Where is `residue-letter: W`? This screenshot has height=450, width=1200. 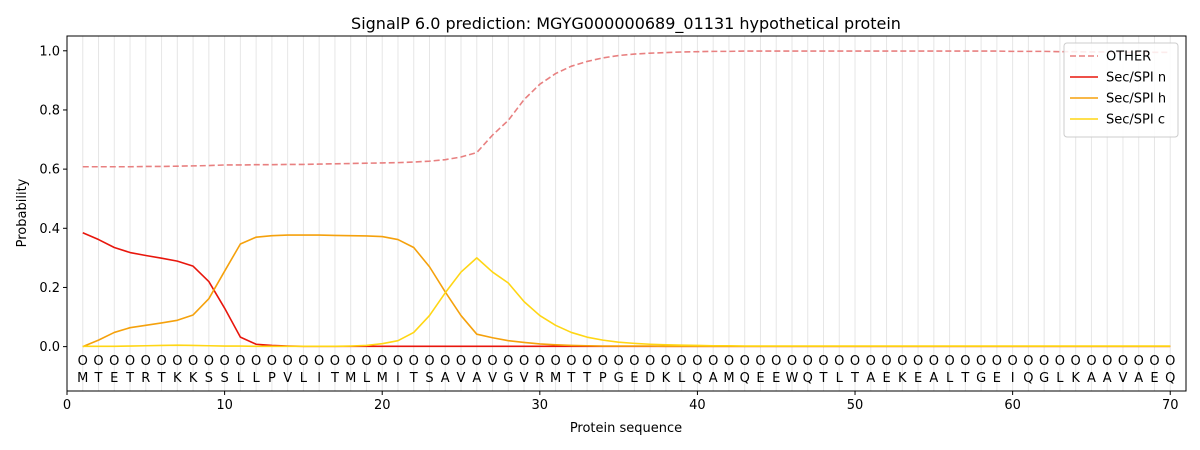 residue-letter: W is located at coordinates (792, 378).